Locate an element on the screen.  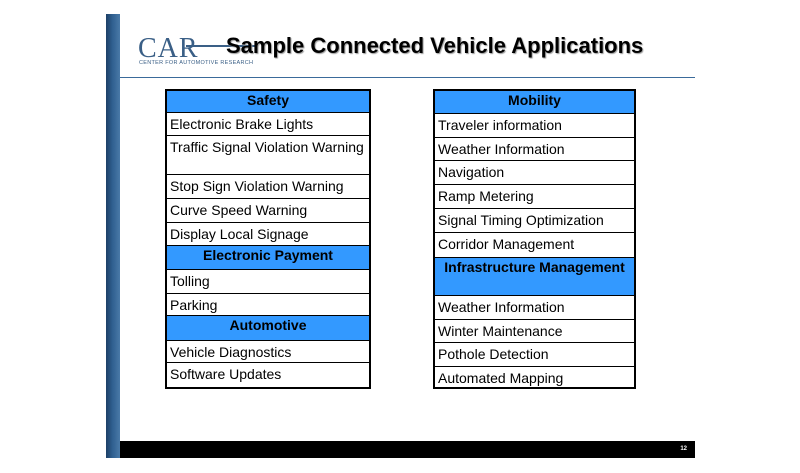
table-header-row: Automotive is located at coordinates (268, 328).